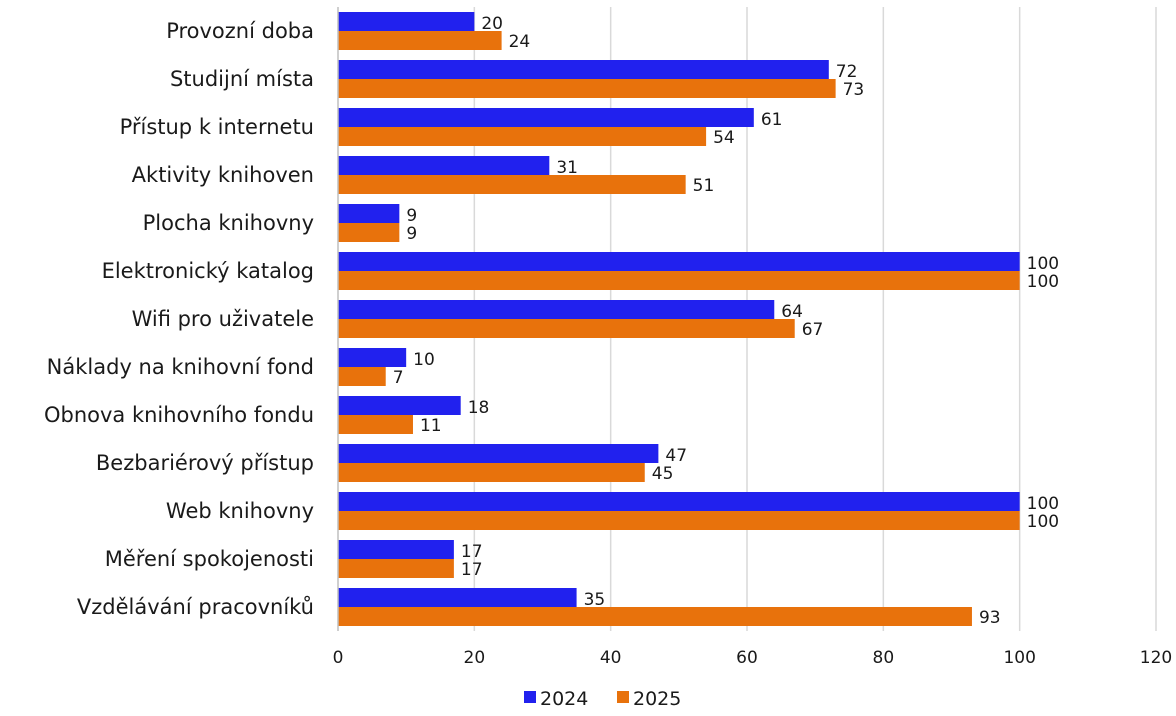 The image size is (1176, 716). I want to click on data-label-2025: 11, so click(431, 426).